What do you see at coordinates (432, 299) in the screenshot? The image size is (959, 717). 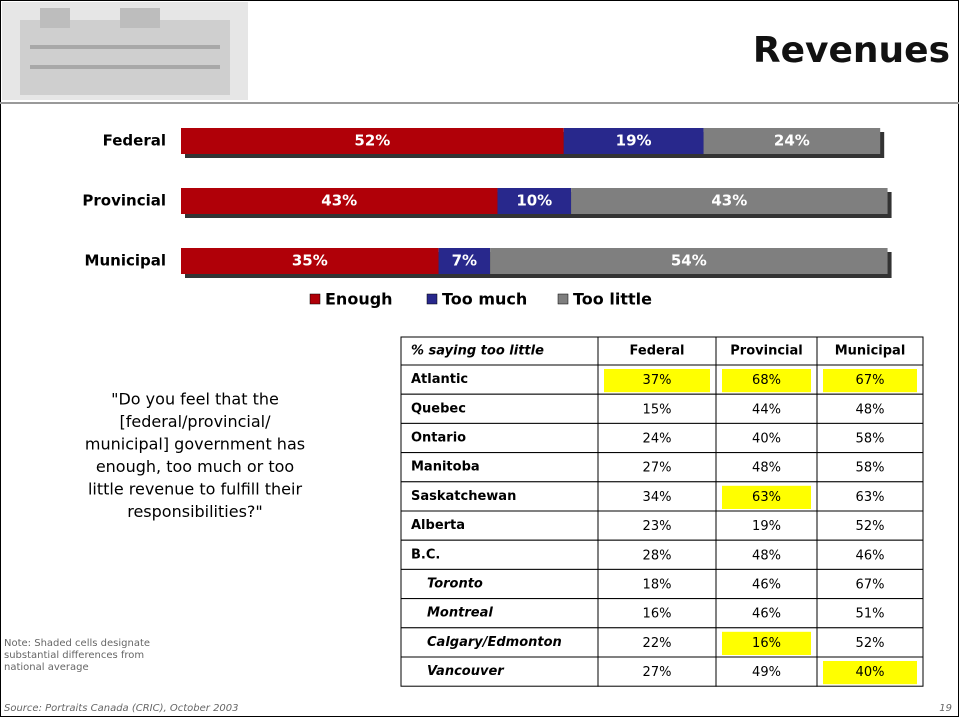 I see `legend-swatch` at bounding box center [432, 299].